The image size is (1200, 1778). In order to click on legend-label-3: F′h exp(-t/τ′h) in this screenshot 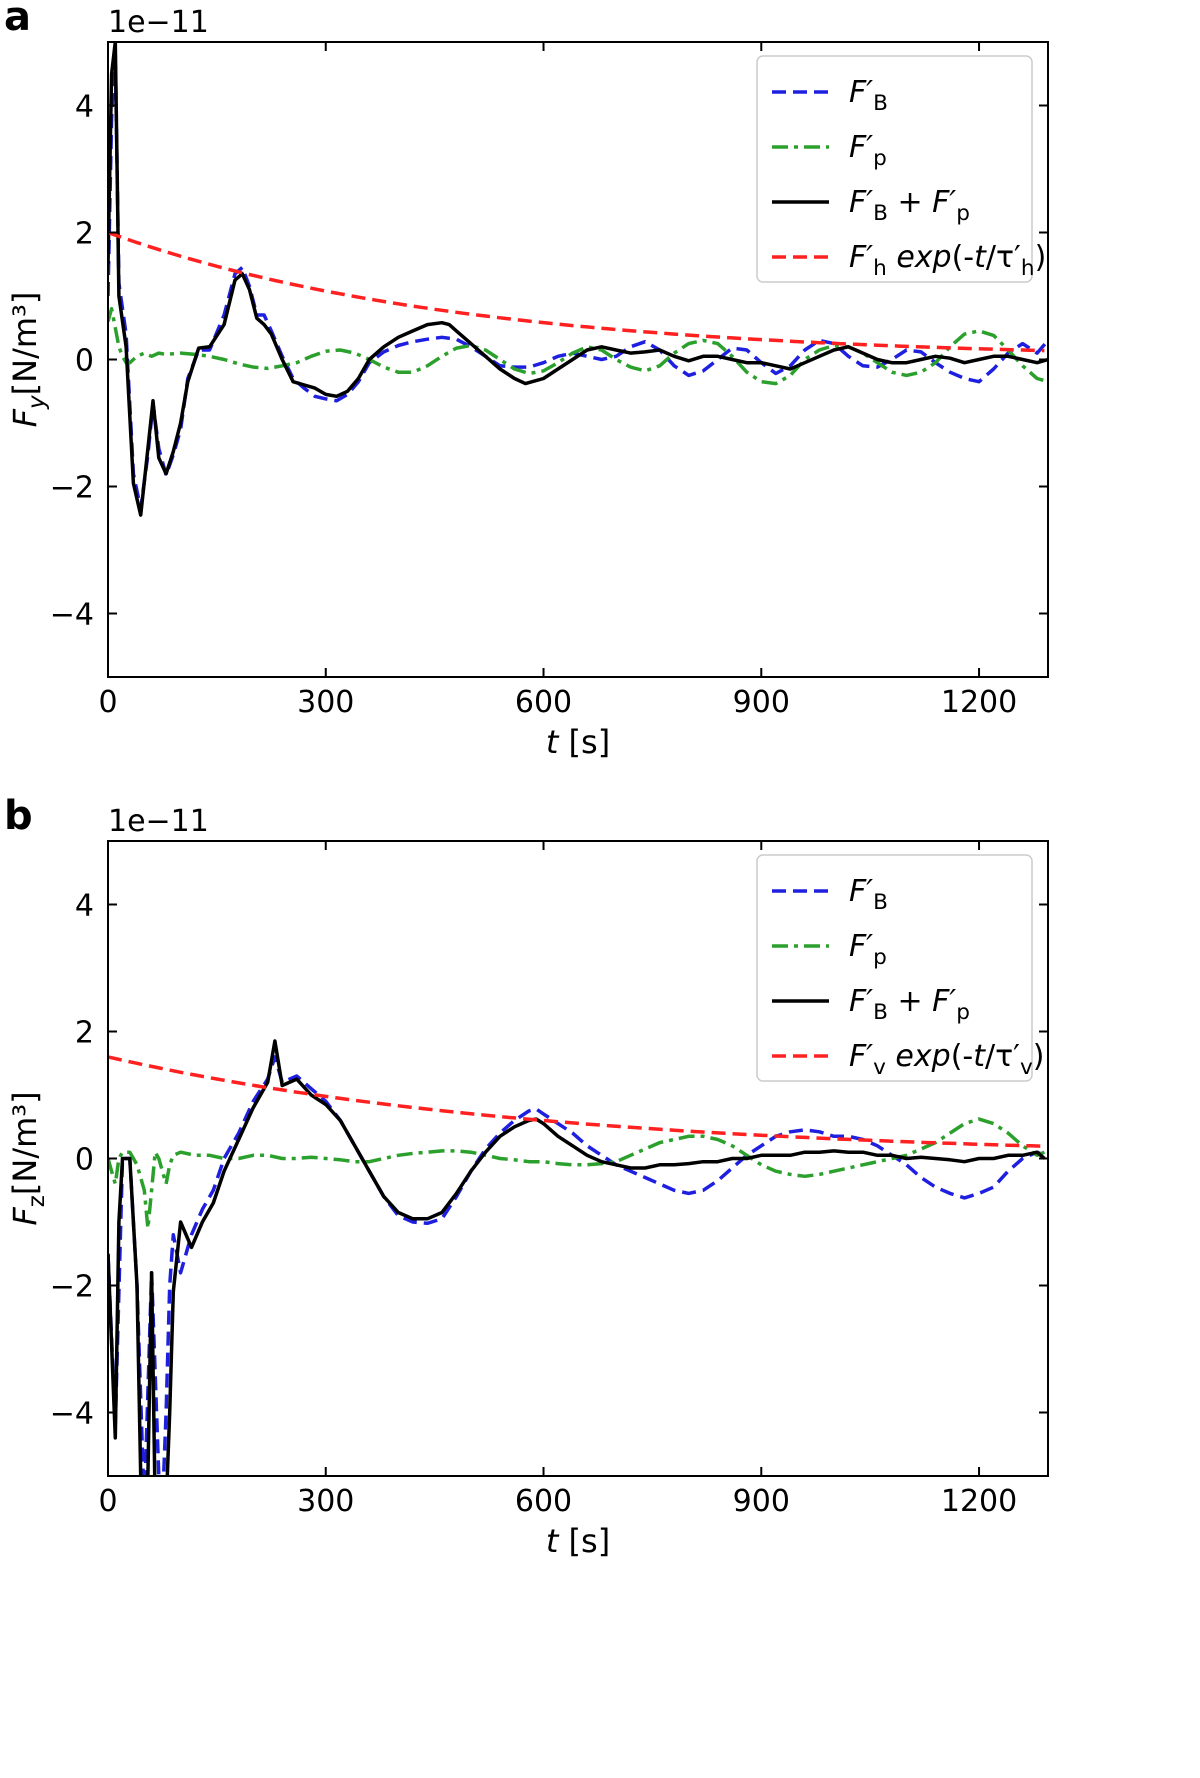, I will do `click(947, 260)`.